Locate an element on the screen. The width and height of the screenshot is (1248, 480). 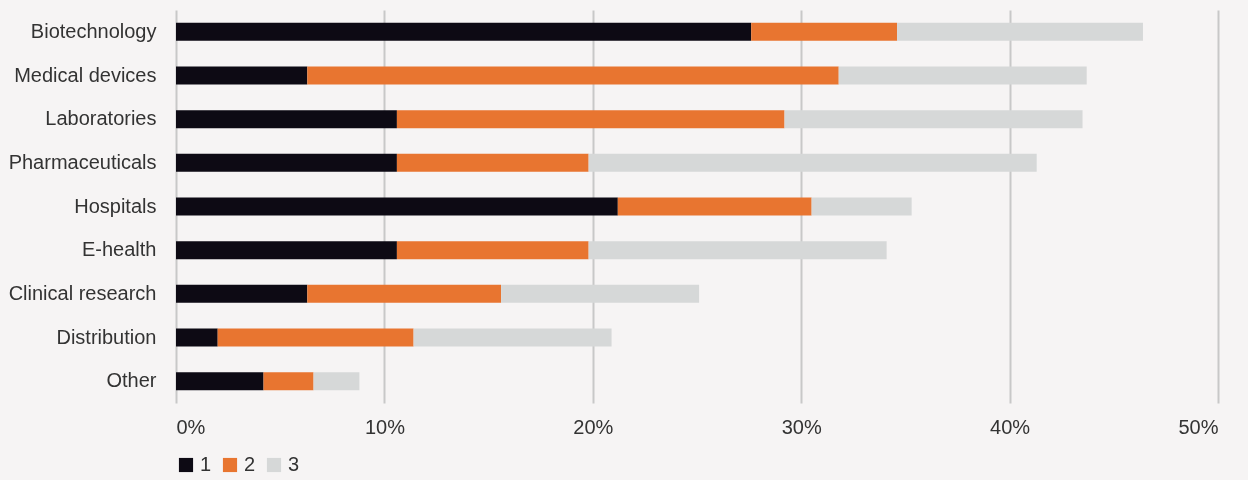
x-tick-label: 50% is located at coordinates (1198, 426).